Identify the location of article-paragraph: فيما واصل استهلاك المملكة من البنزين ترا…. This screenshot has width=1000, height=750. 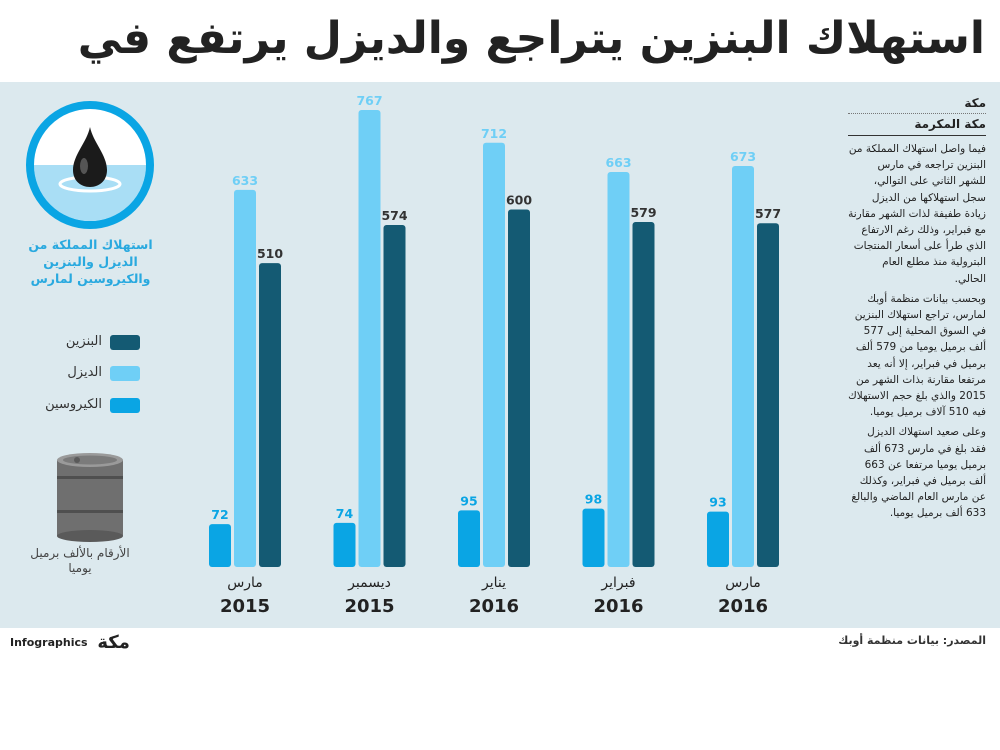
(917, 214).